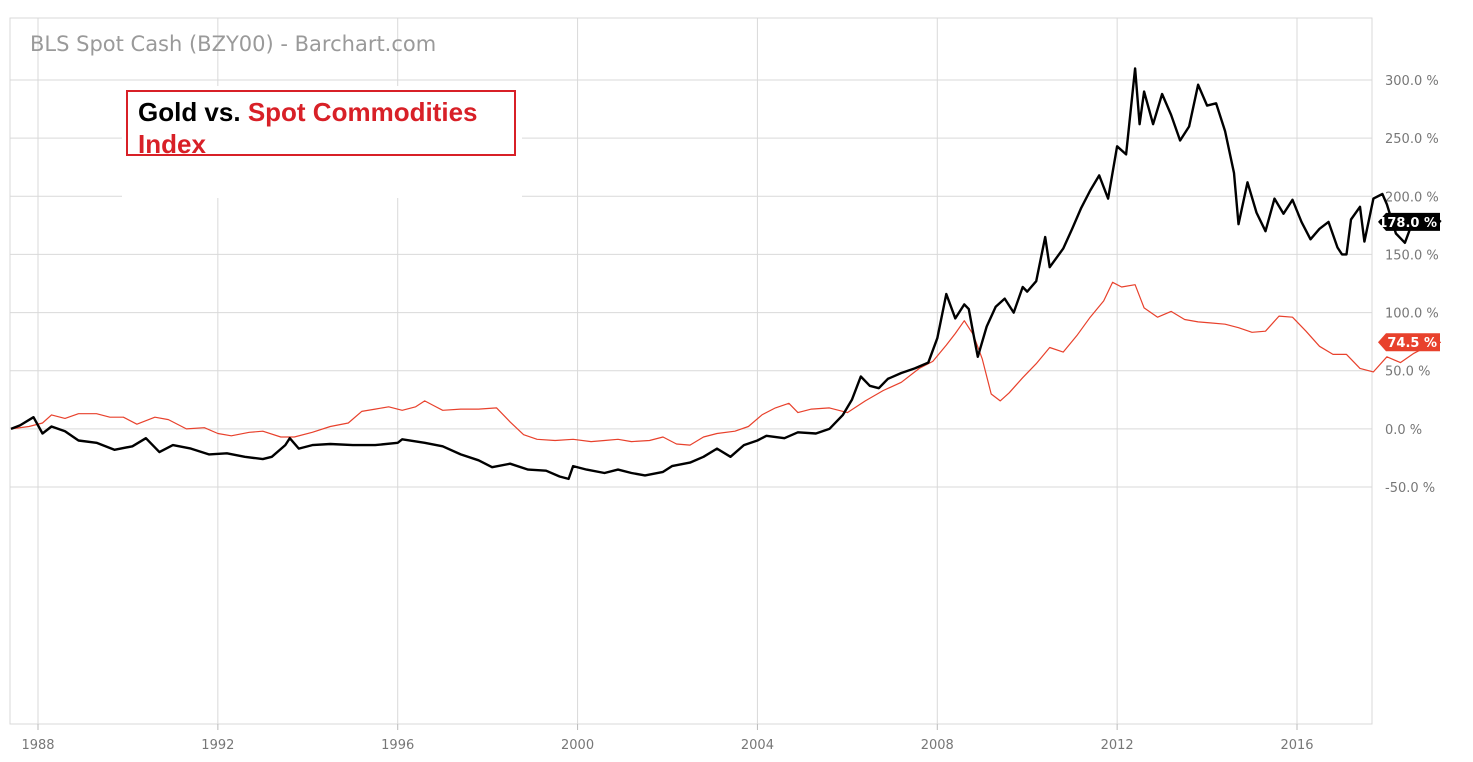 The width and height of the screenshot is (1473, 762). I want to click on x-tick-label: 2008, so click(937, 745).